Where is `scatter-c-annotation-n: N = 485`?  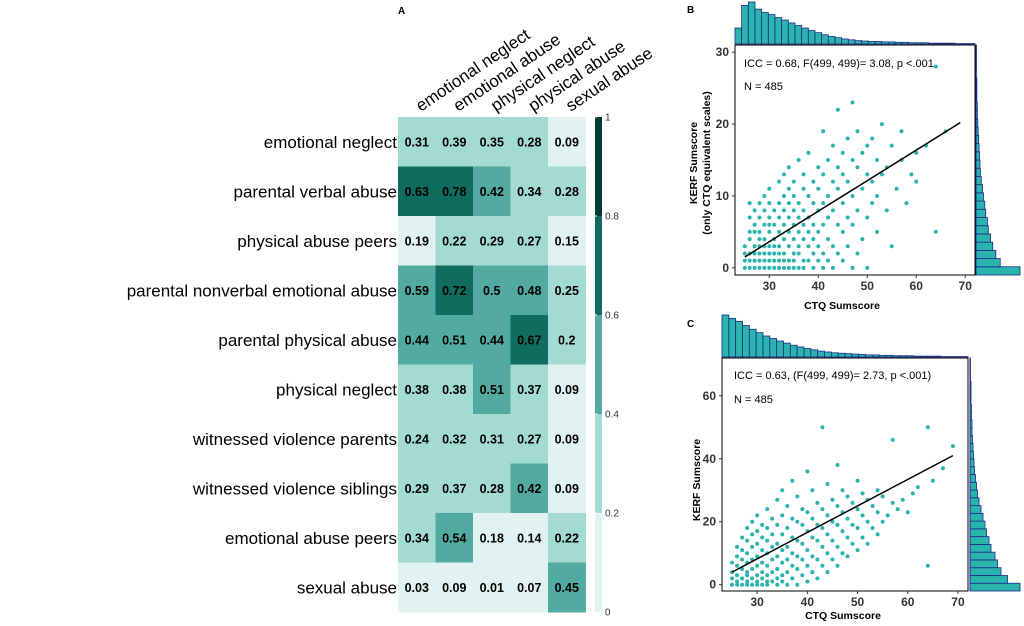
scatter-c-annotation-n: N = 485 is located at coordinates (753, 400).